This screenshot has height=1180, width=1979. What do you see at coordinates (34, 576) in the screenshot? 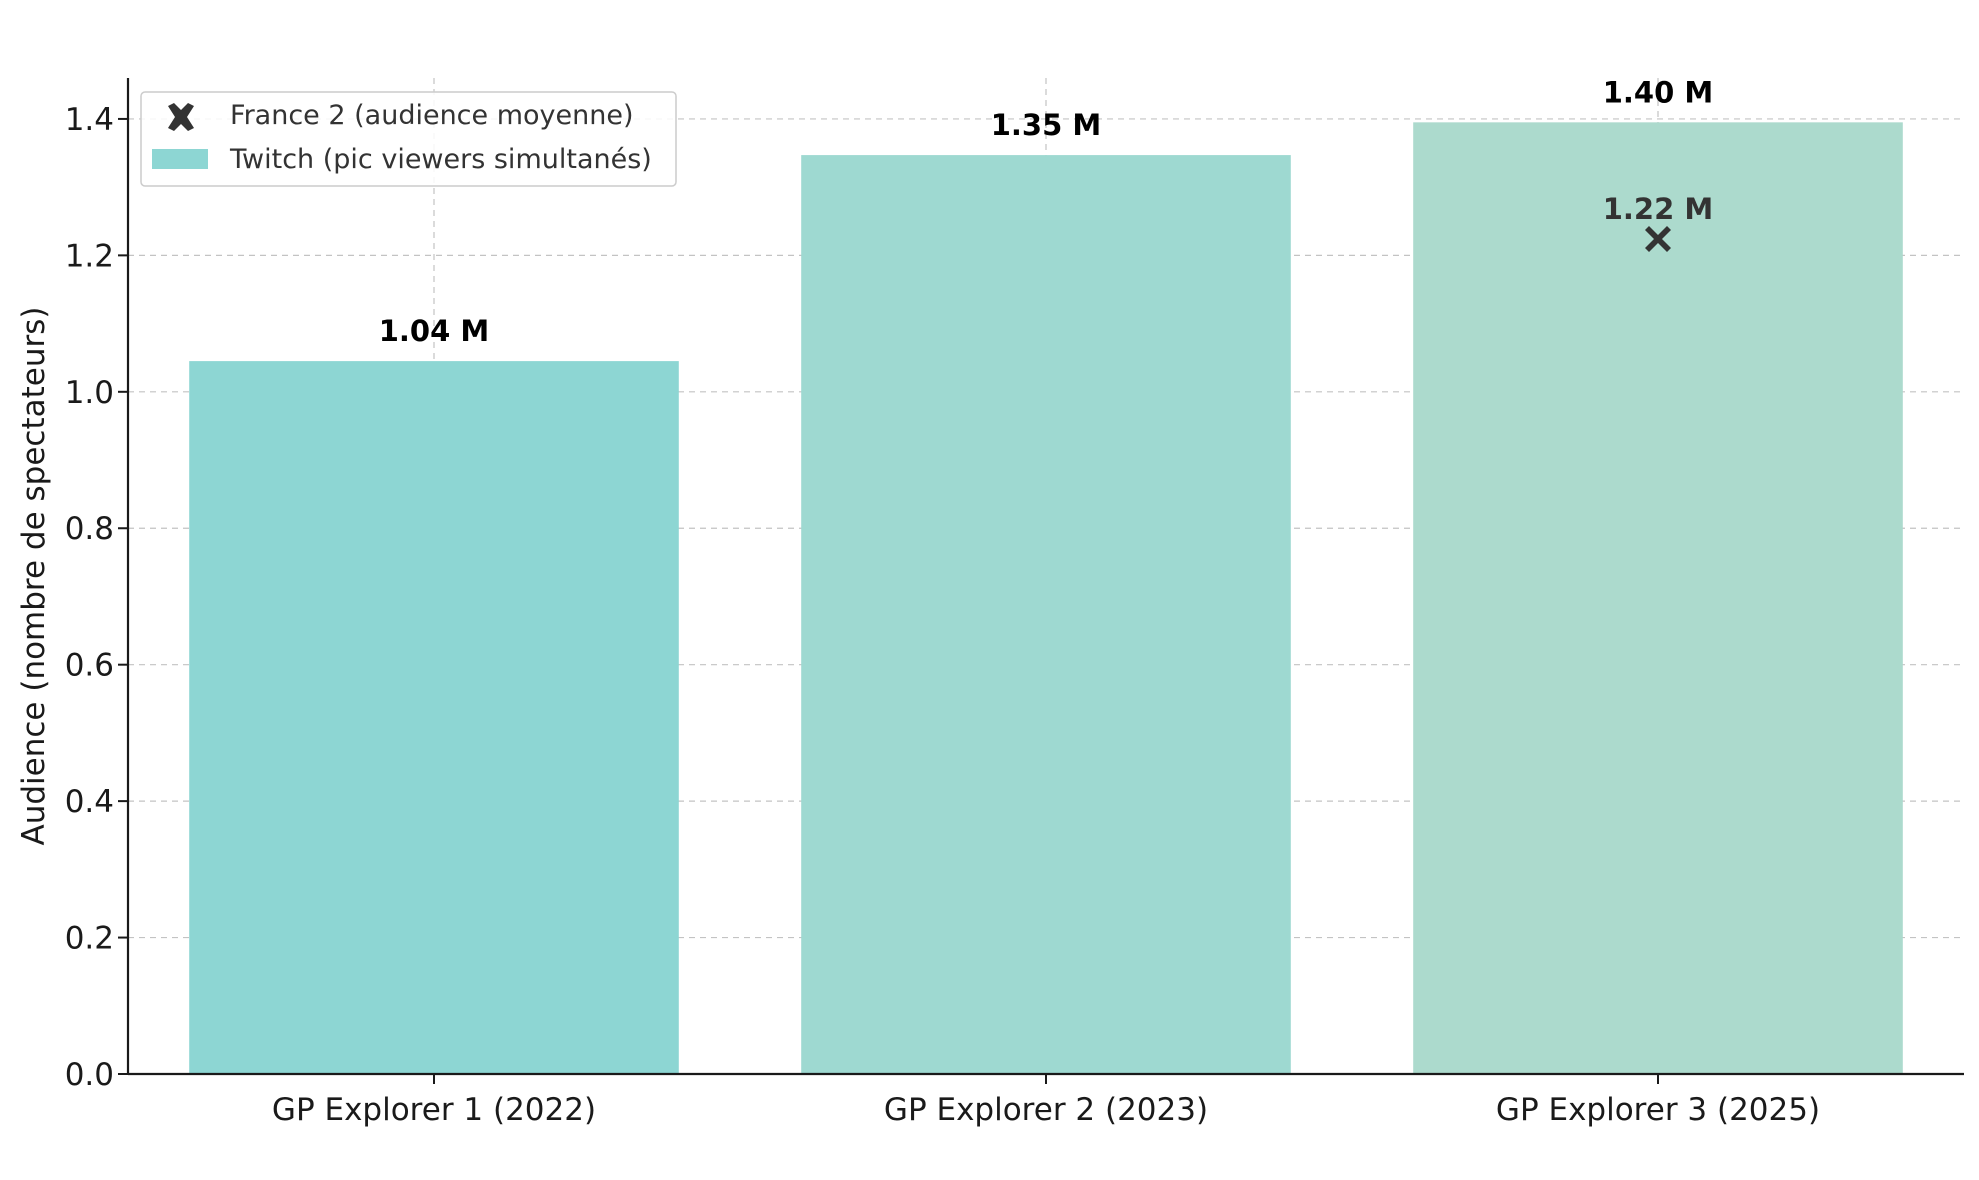
I see `y-axis-title: Audience (nombre de spectateurs)` at bounding box center [34, 576].